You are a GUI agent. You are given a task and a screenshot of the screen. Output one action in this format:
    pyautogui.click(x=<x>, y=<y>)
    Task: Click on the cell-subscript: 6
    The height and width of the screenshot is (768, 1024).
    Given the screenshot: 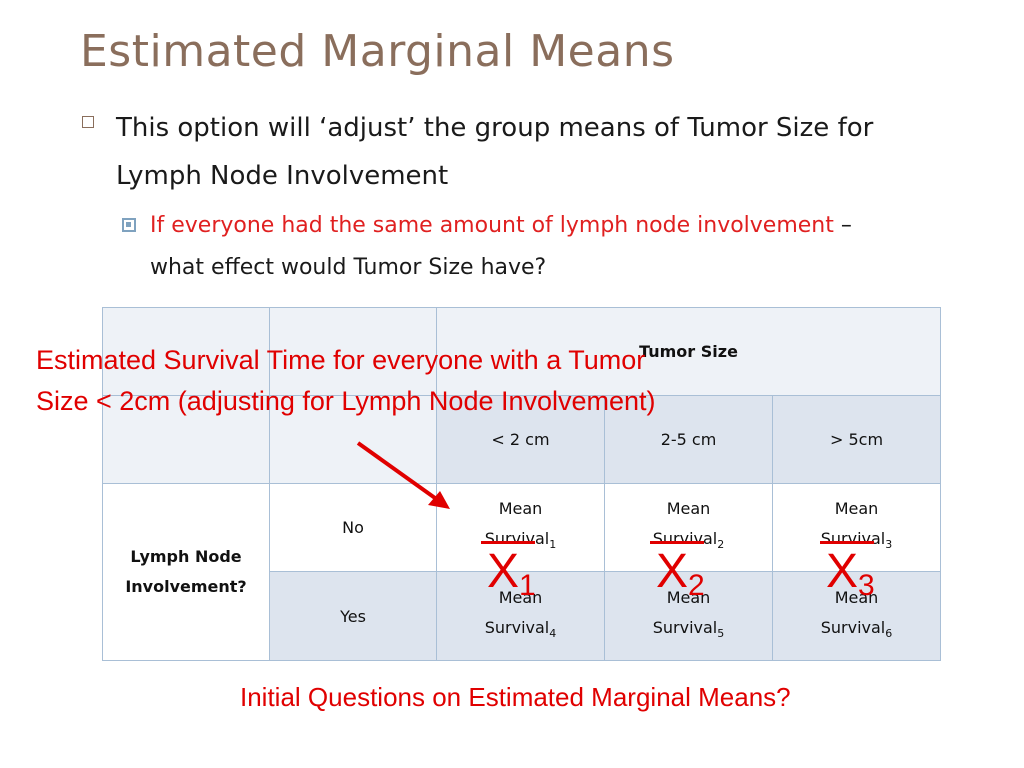 What is the action you would take?
    pyautogui.click(x=889, y=634)
    